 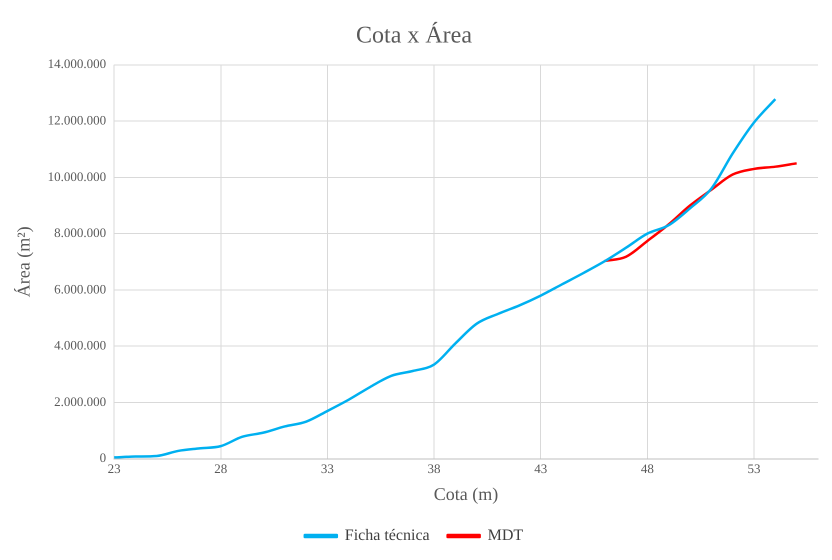 I want to click on legend-label: Ficha técnica, so click(x=387, y=535).